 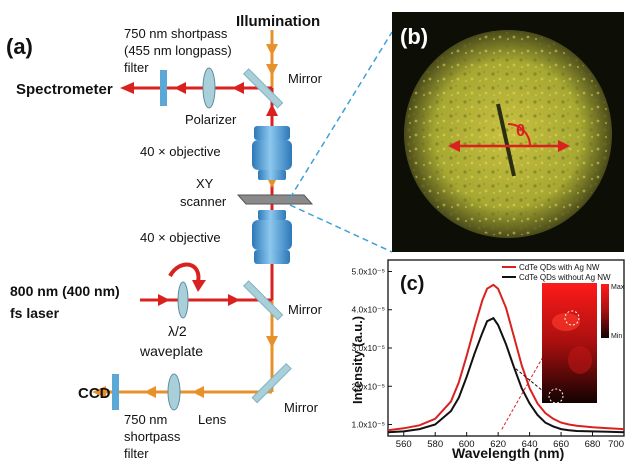 I want to click on y-tick-label: 3.0x10⁻⁵, so click(x=368, y=348).